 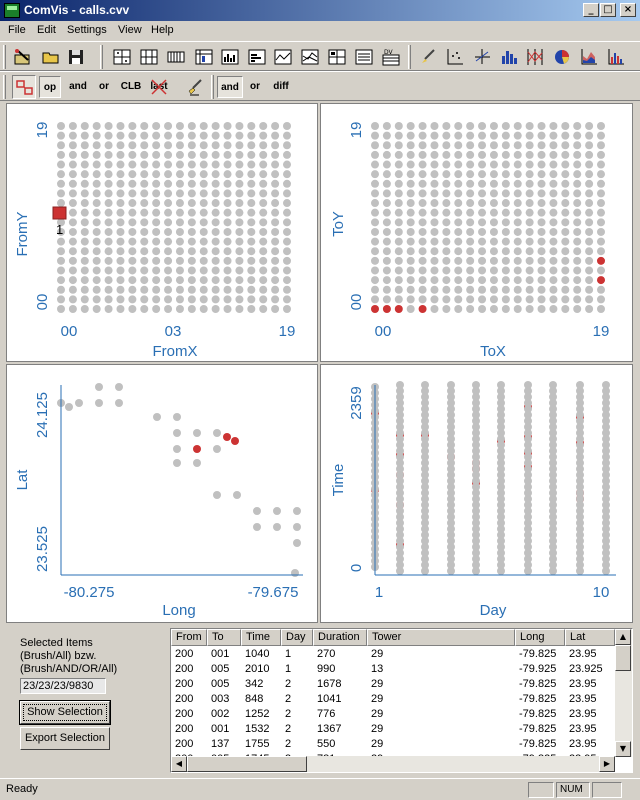 What do you see at coordinates (608, 10) in the screenshot?
I see `maximize-button: □` at bounding box center [608, 10].